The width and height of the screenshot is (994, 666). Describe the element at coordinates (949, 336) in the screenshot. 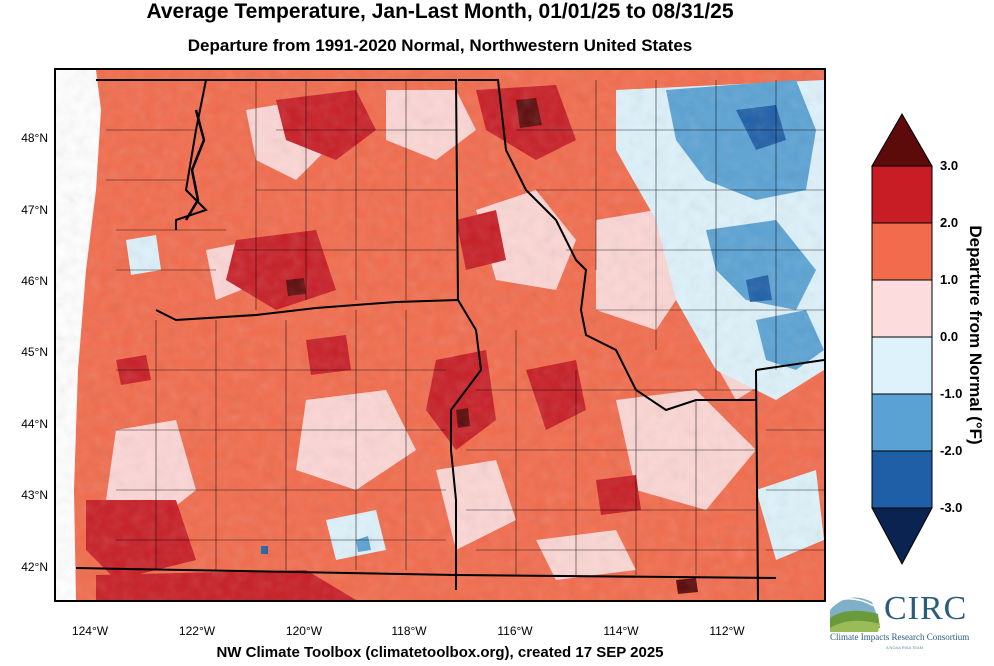

I see `colorbar-tick-0: 0.0` at that location.